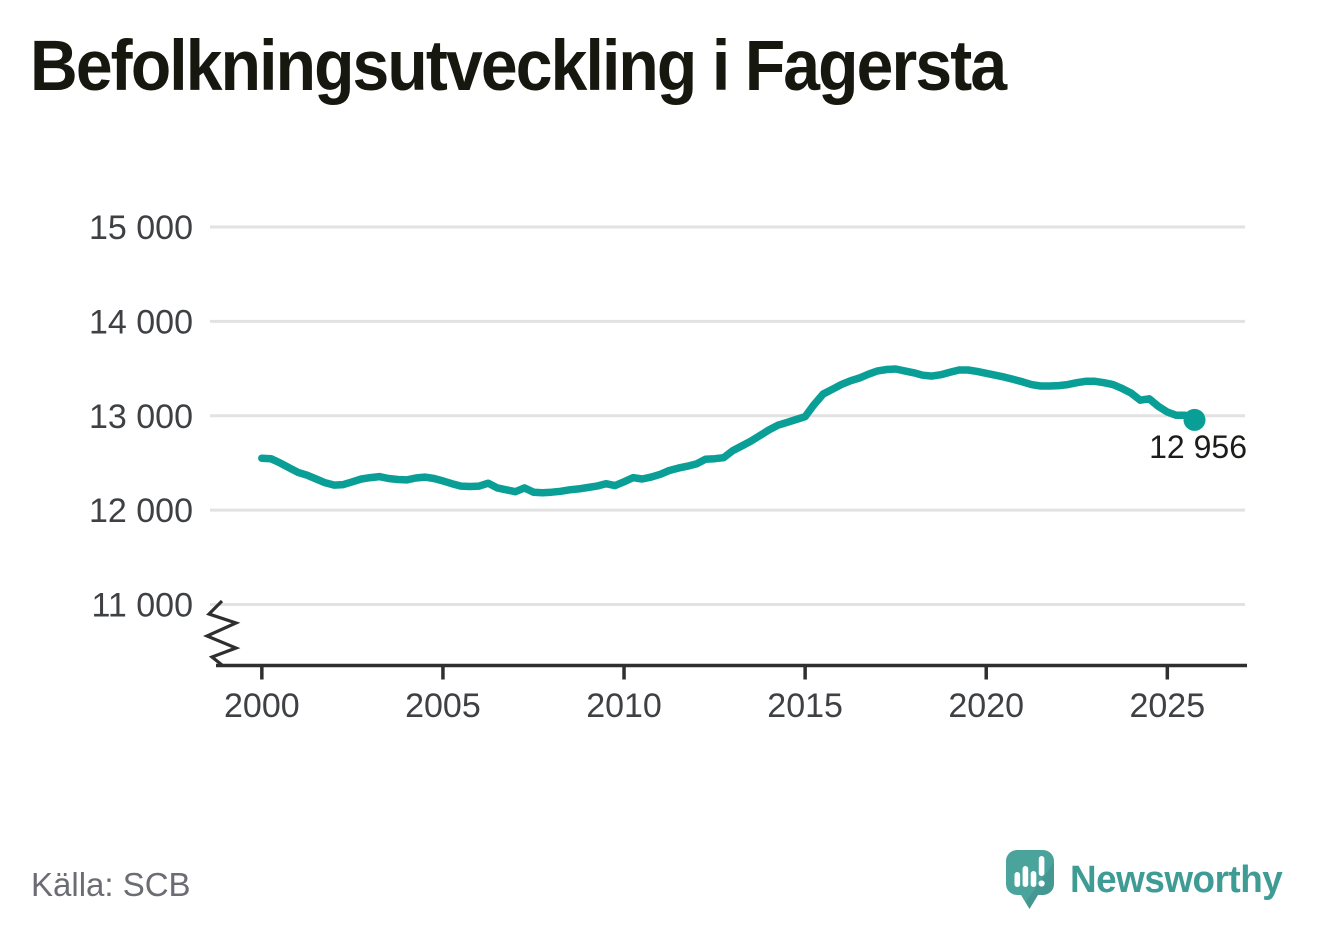 Image resolution: width=1322 pixels, height=939 pixels. Describe the element at coordinates (141, 228) in the screenshot. I see `y-axis-tick-label: 15 000` at that location.